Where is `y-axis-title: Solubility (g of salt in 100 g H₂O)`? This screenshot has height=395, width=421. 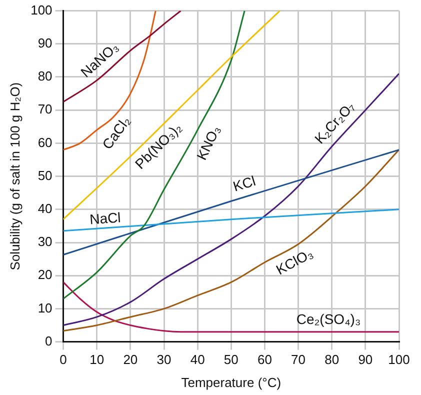
y-axis-title: Solubility (g of salt in 100 g H₂O) is located at coordinates (14, 176).